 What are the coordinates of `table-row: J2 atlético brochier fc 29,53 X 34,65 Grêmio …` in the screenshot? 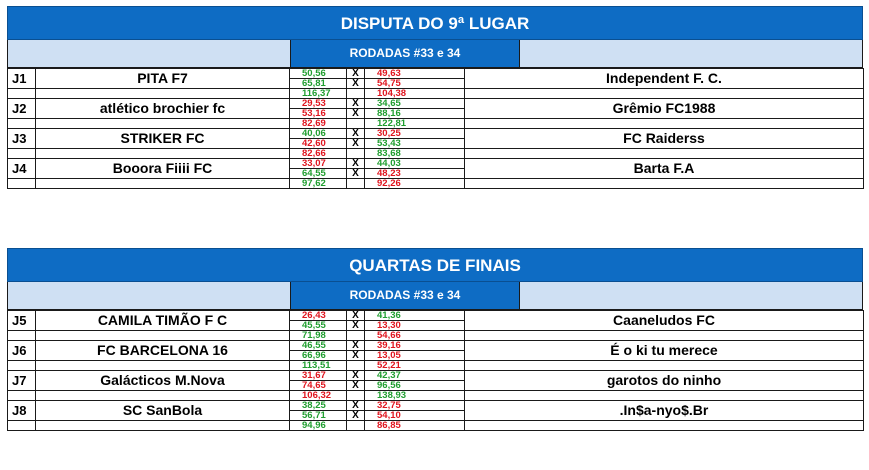 It's located at (435, 108).